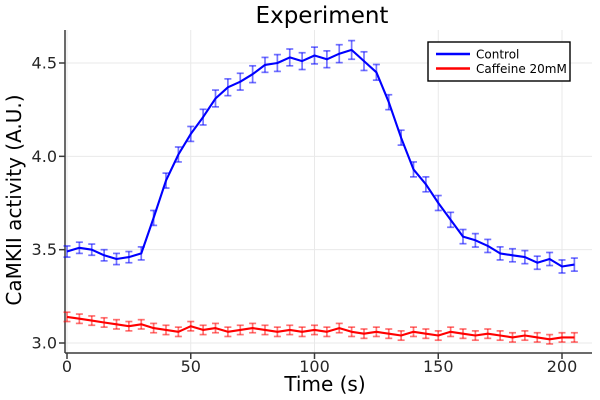 This screenshot has width=600, height=400. What do you see at coordinates (322, 16) in the screenshot?
I see `chart-title: Experiment` at bounding box center [322, 16].